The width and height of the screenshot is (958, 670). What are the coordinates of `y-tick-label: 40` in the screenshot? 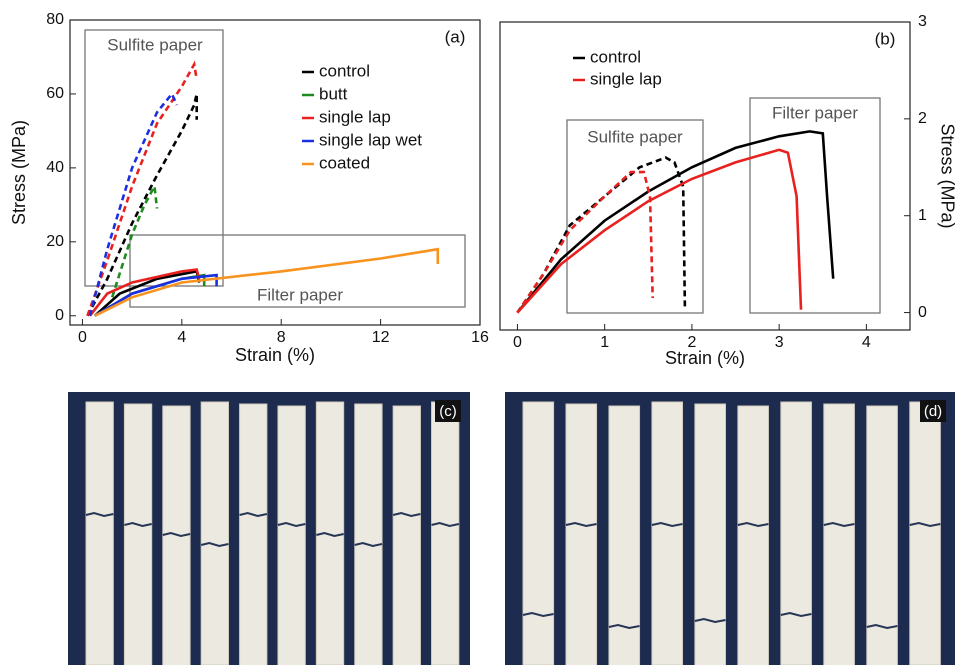 It's located at (55, 167).